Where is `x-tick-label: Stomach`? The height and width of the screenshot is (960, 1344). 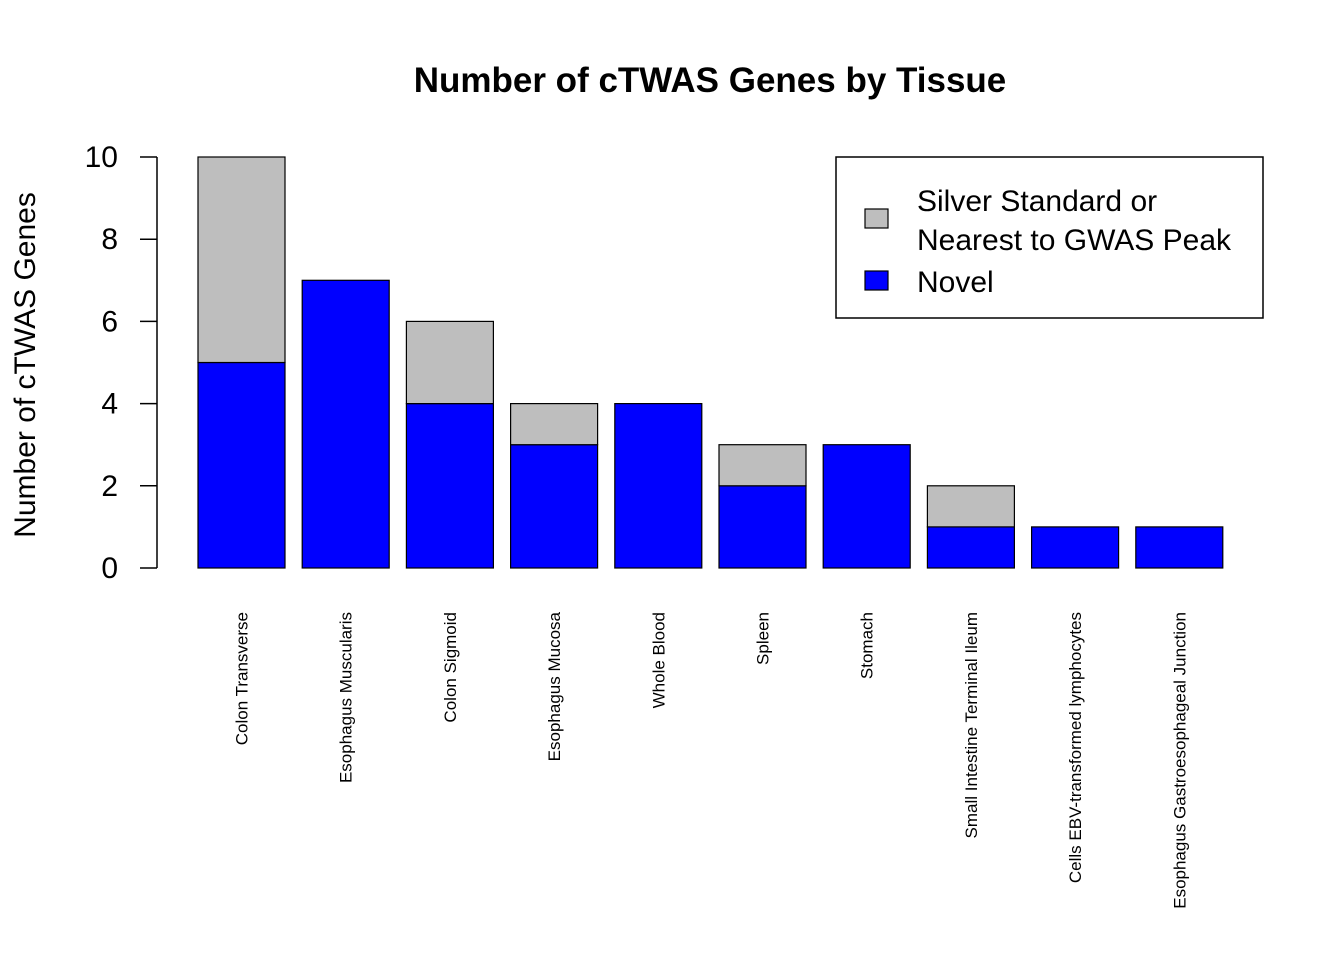 x-tick-label: Stomach is located at coordinates (867, 645).